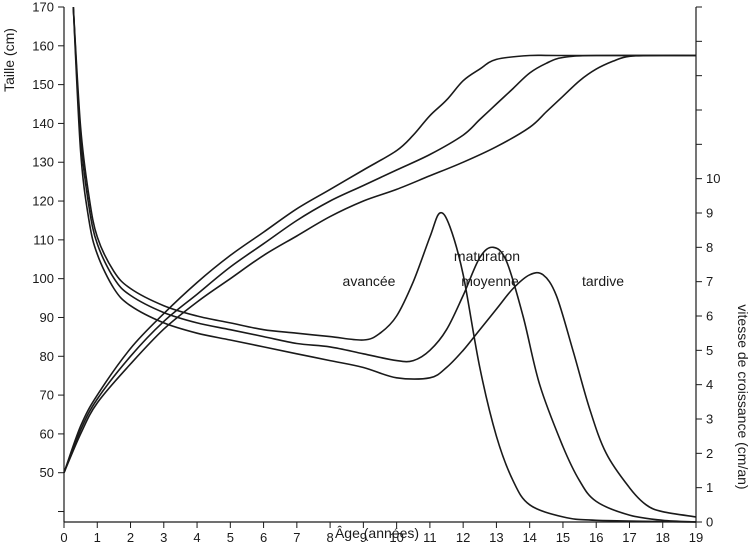  I want to click on y-tick-label: 50, so click(47, 472).